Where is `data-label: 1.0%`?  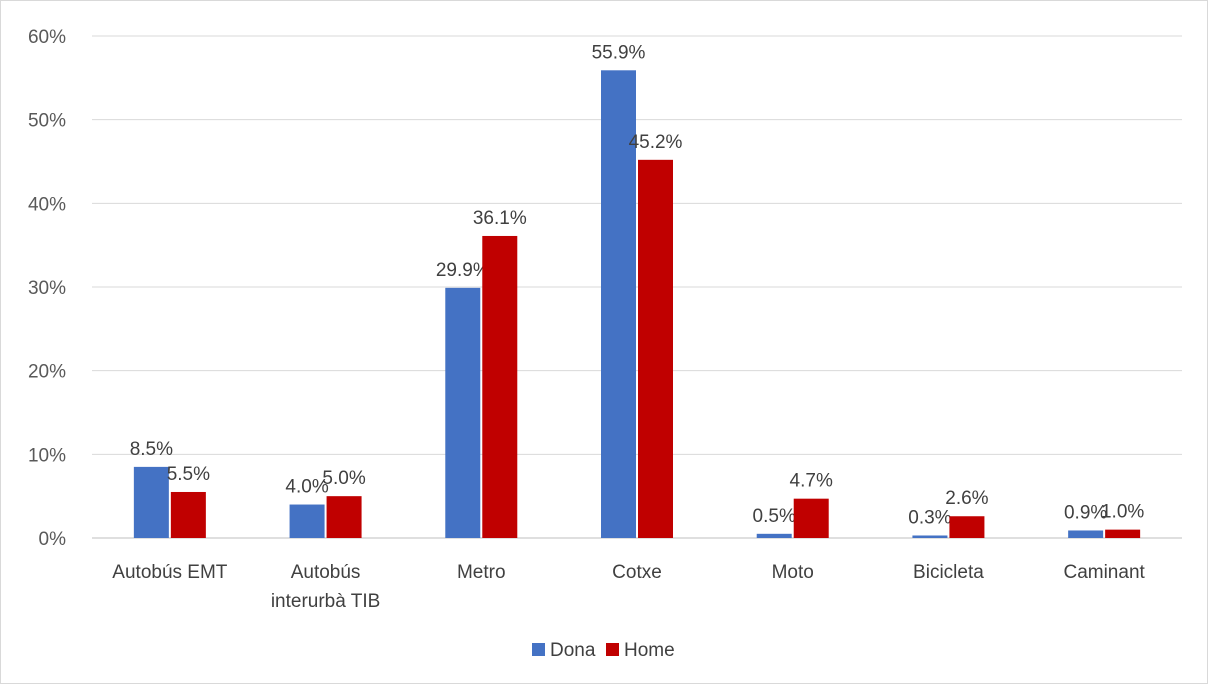
data-label: 1.0% is located at coordinates (1122, 512).